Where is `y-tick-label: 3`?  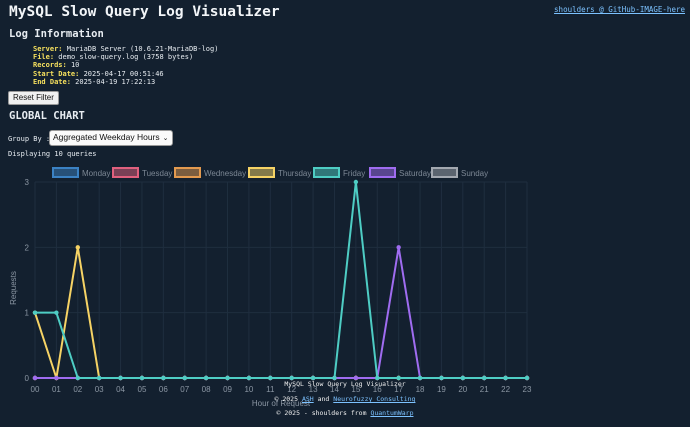
y-tick-label: 3 is located at coordinates (27, 182).